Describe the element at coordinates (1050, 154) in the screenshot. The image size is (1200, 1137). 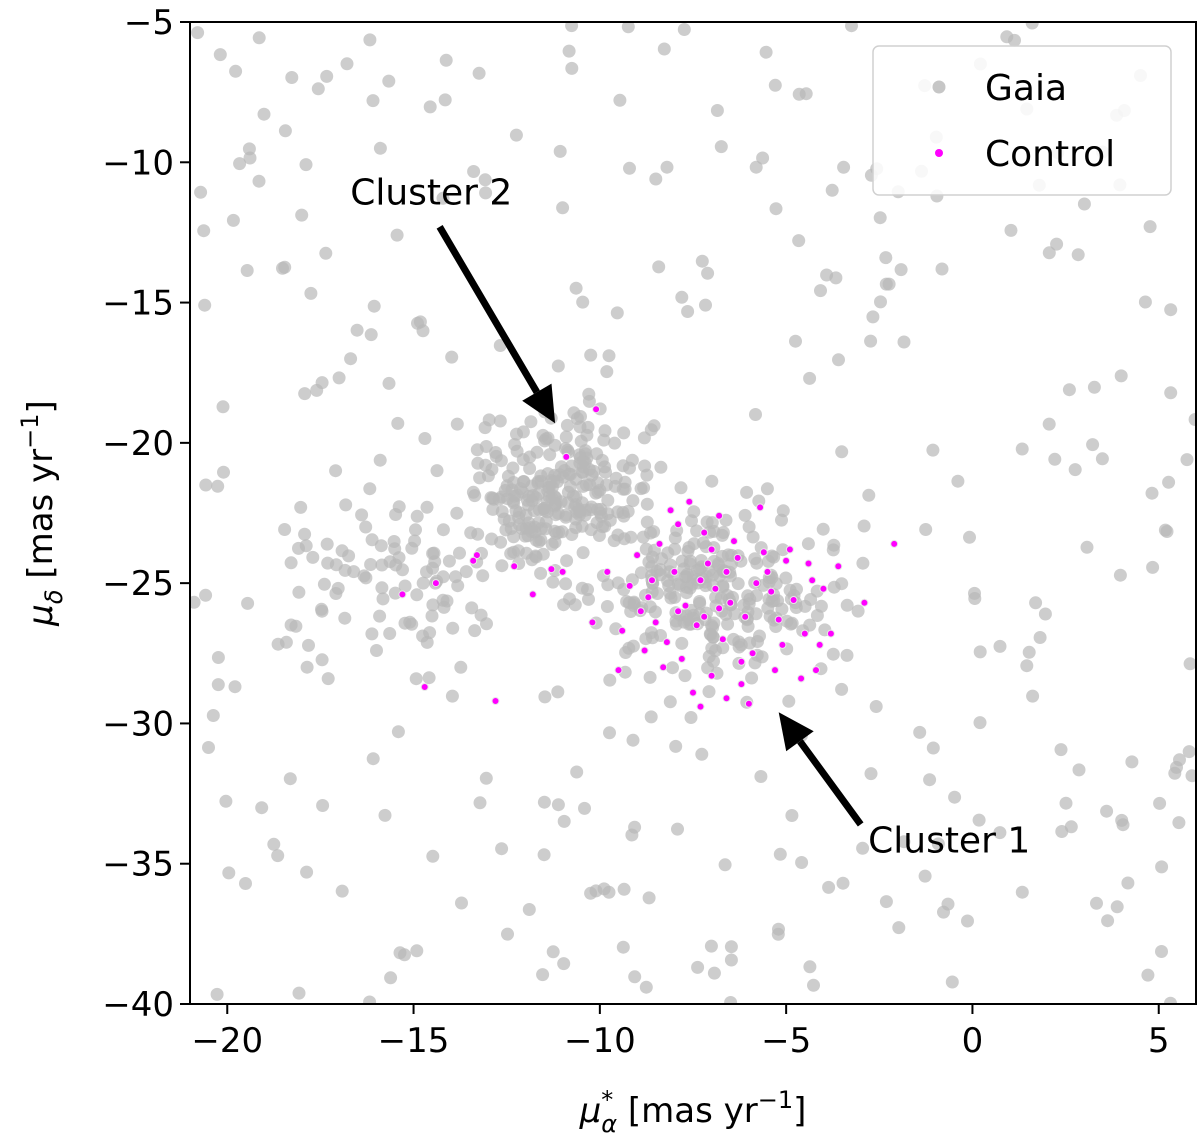
I see `legend-control-label: Control` at that location.